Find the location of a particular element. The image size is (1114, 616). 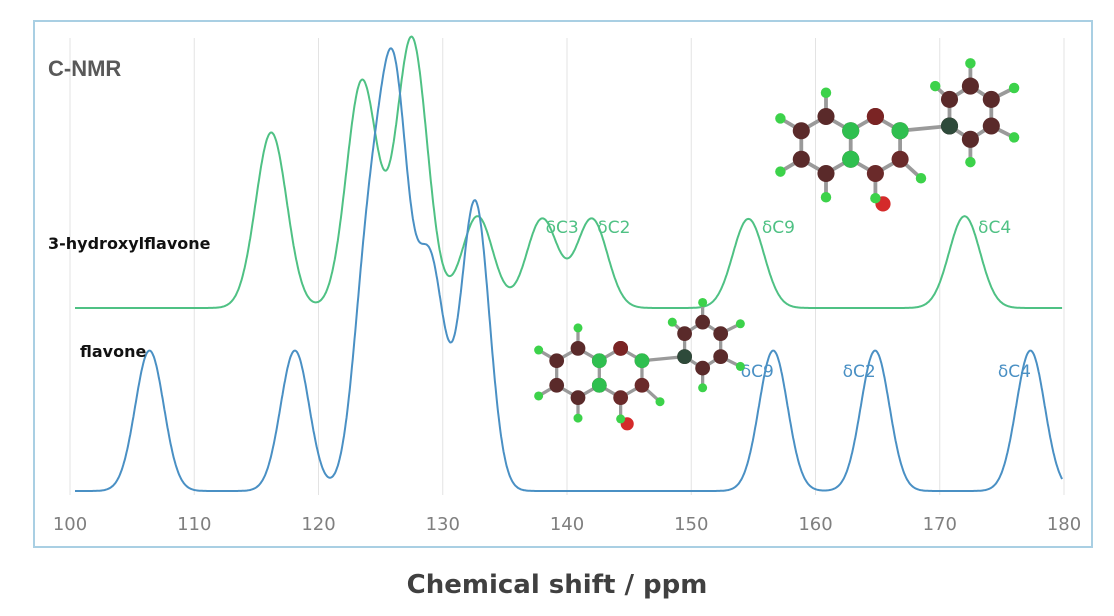

x-tick-label: 130 is located at coordinates (443, 524).